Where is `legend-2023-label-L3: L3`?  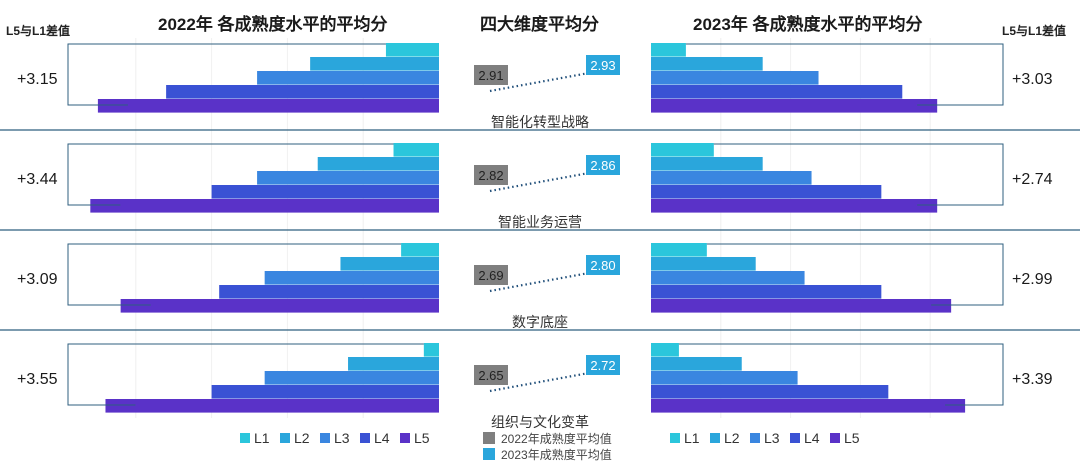
legend-2023-label-L3: L3 is located at coordinates (772, 438).